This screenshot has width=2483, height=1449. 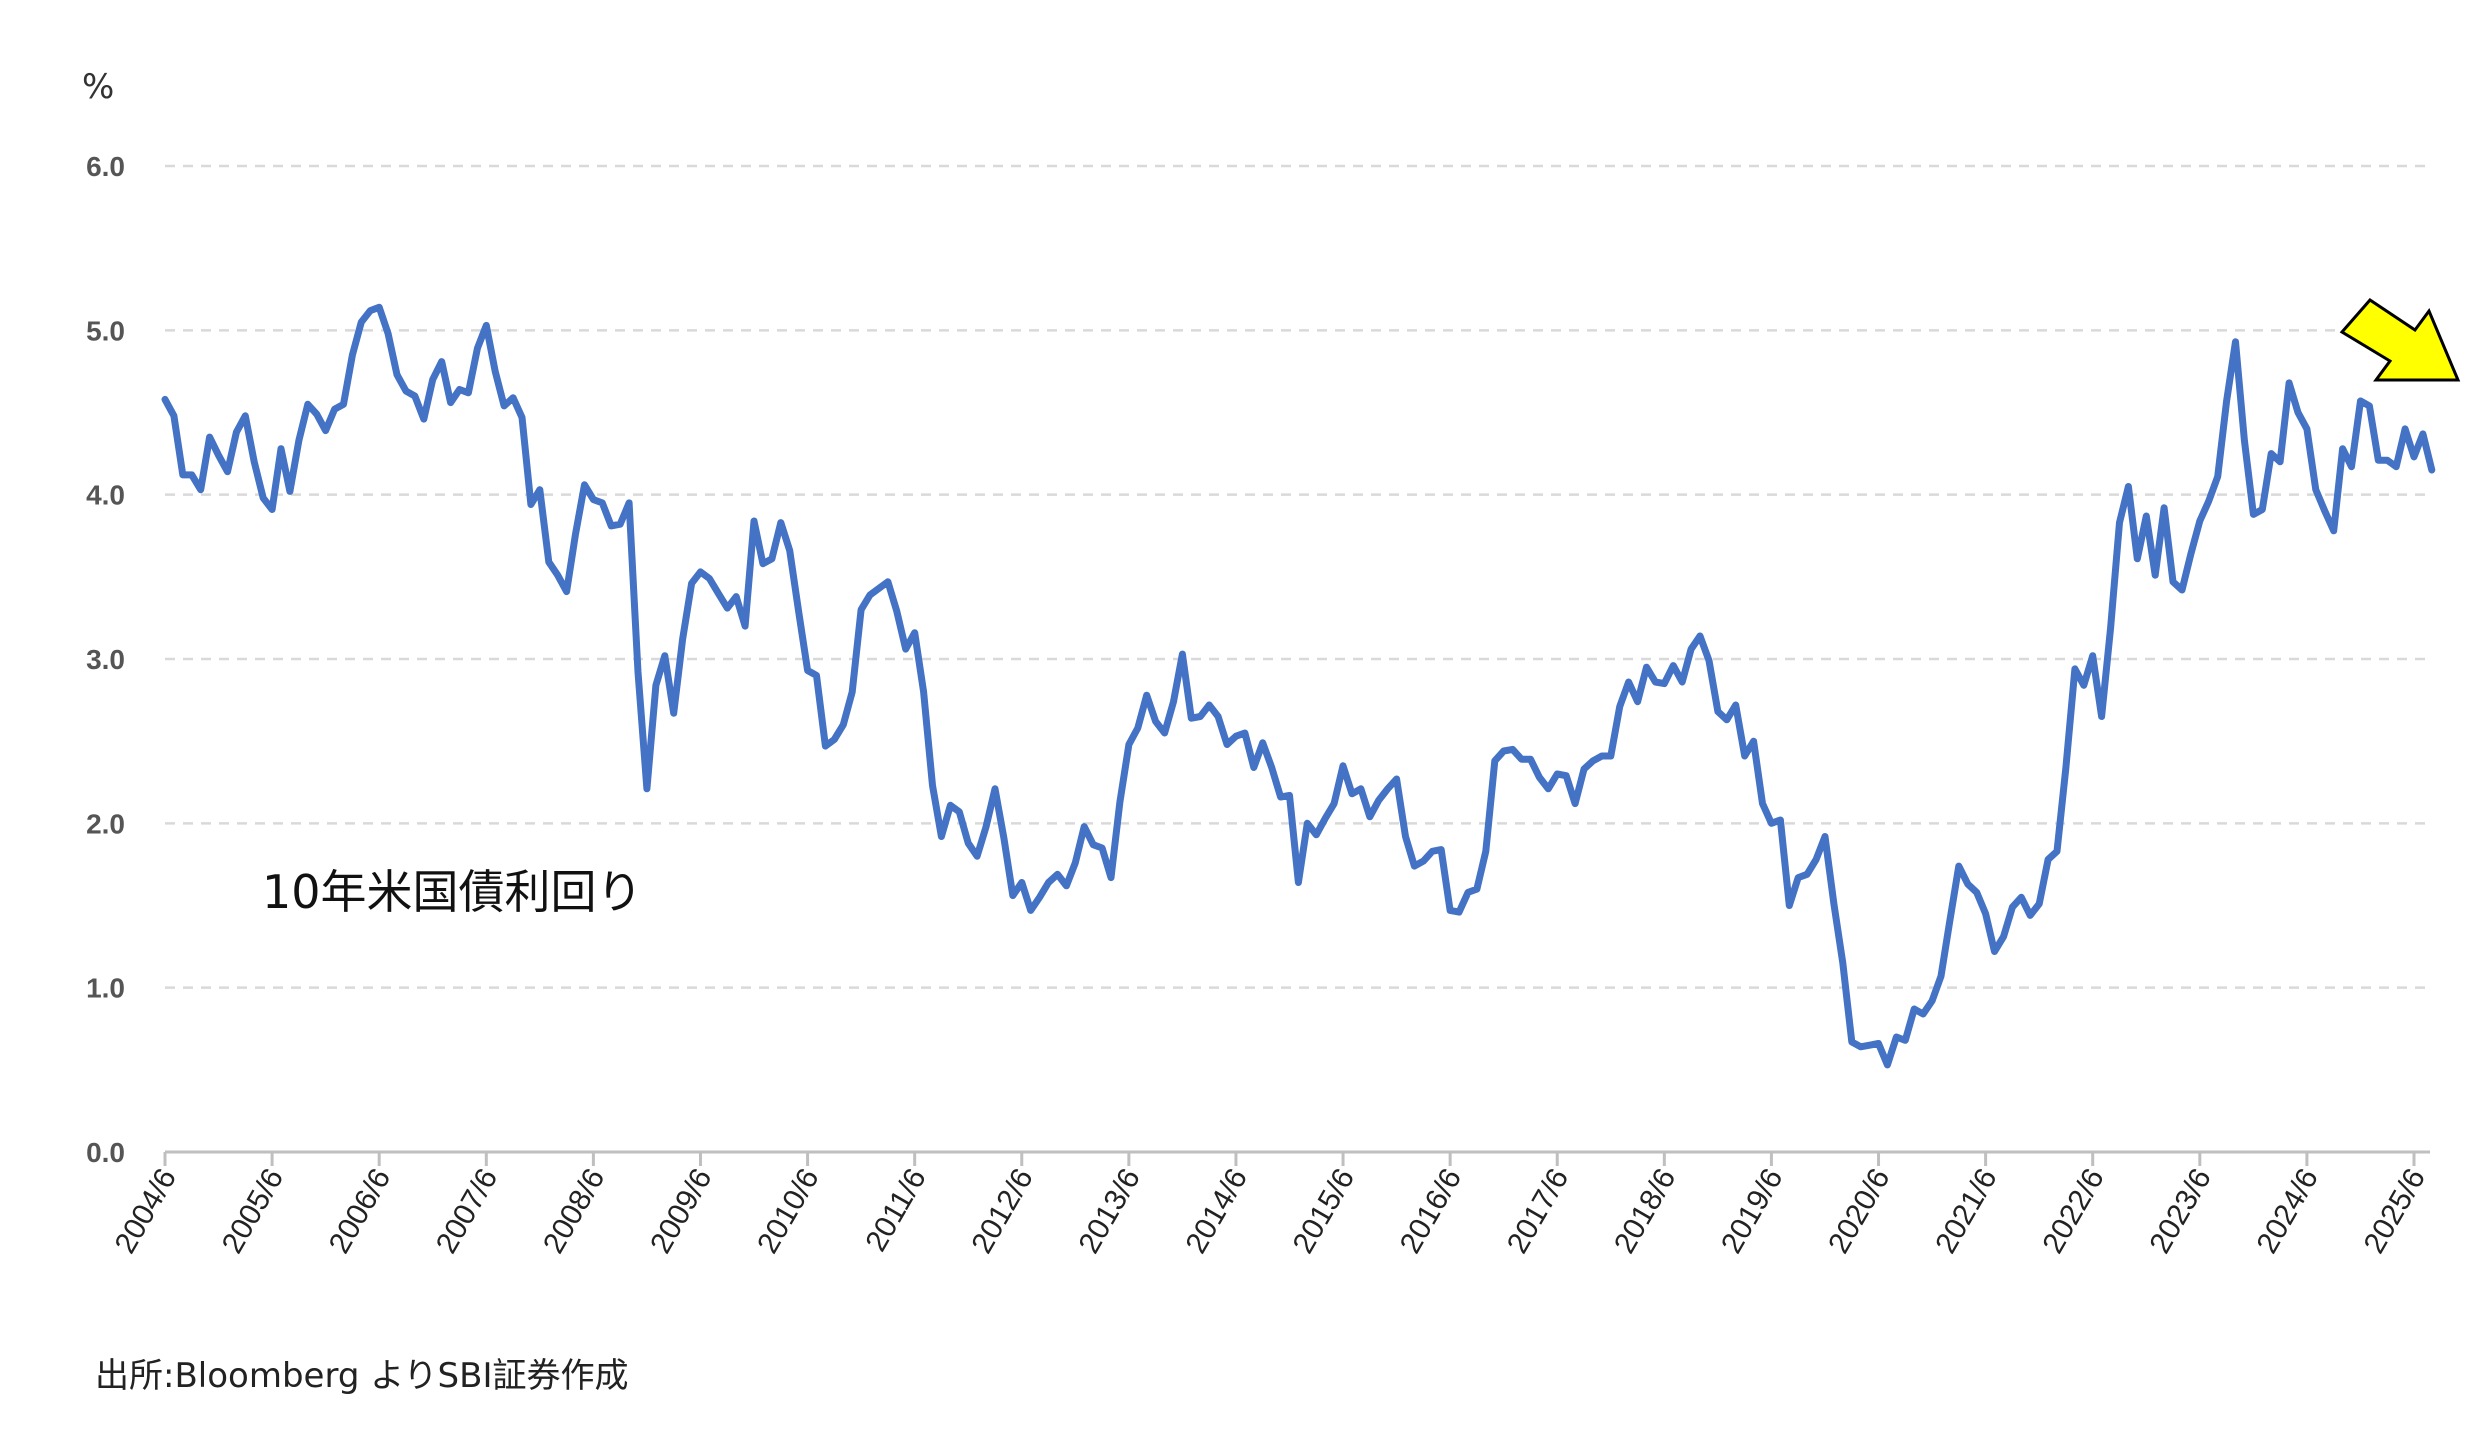 I want to click on y-tick-label: 5.0, so click(x=105, y=330).